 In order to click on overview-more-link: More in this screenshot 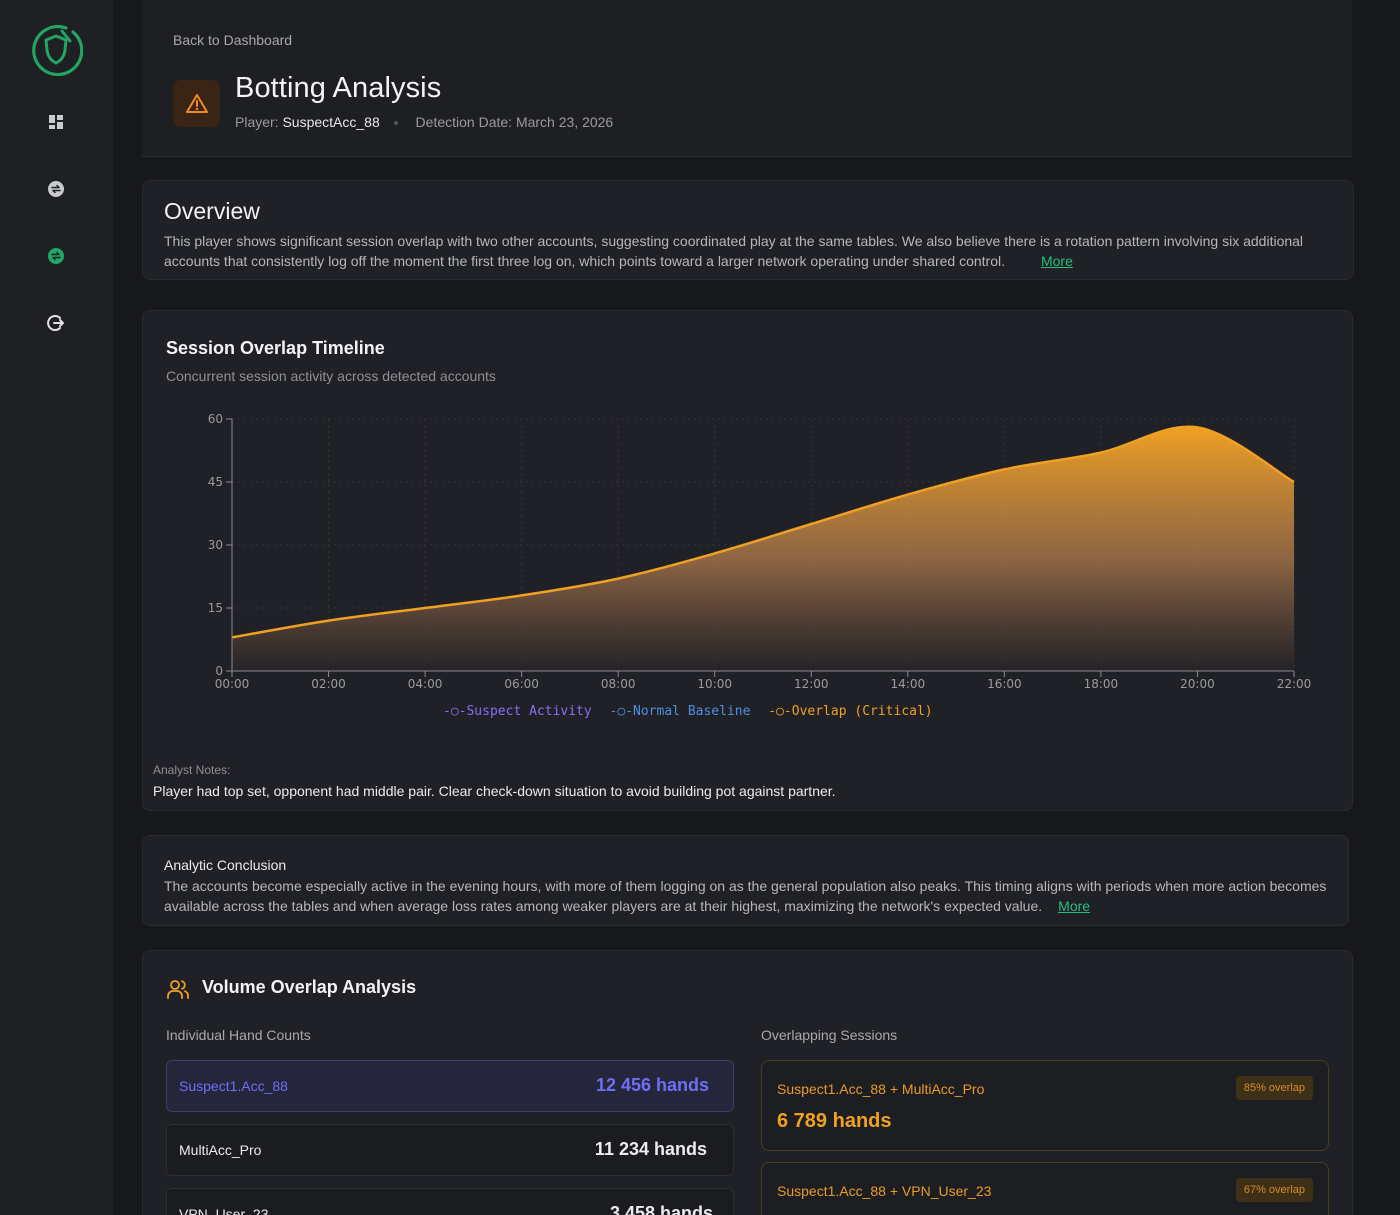, I will do `click(1056, 260)`.